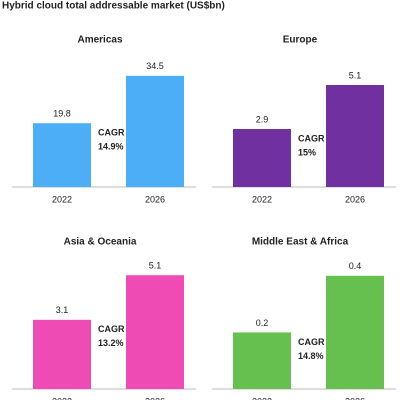 Image resolution: width=400 pixels, height=400 pixels. Describe the element at coordinates (300, 40) in the screenshot. I see `panel-title: Europe` at that location.